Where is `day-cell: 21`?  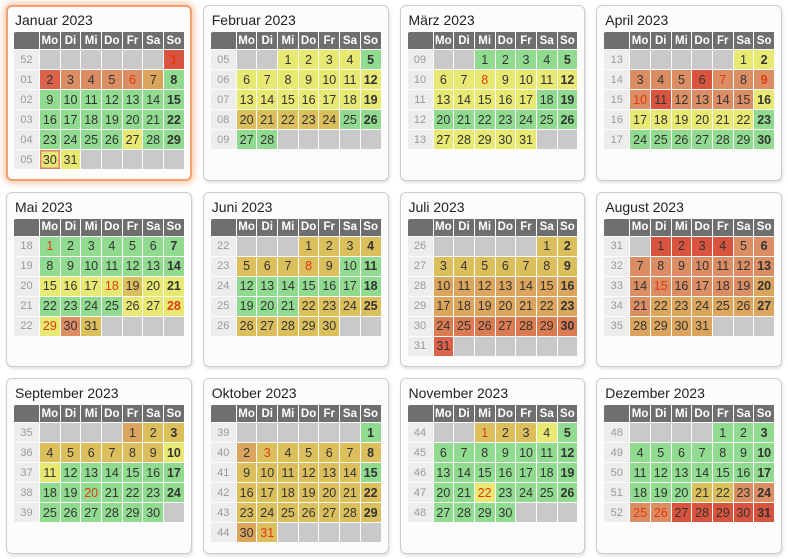
day-cell: 21 is located at coordinates (288, 306).